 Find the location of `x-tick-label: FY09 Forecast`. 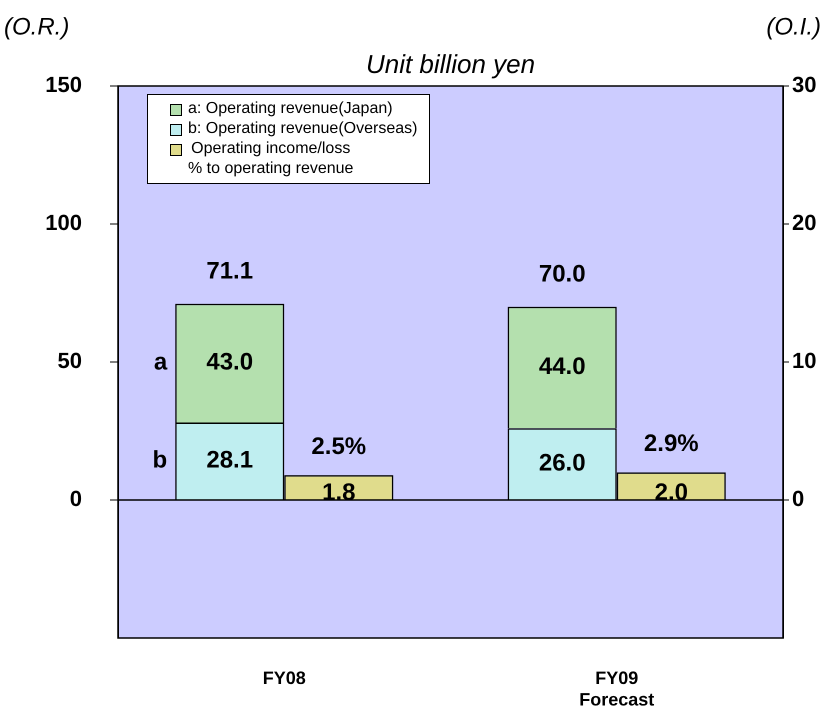

x-tick-label: FY09 Forecast is located at coordinates (616, 689).